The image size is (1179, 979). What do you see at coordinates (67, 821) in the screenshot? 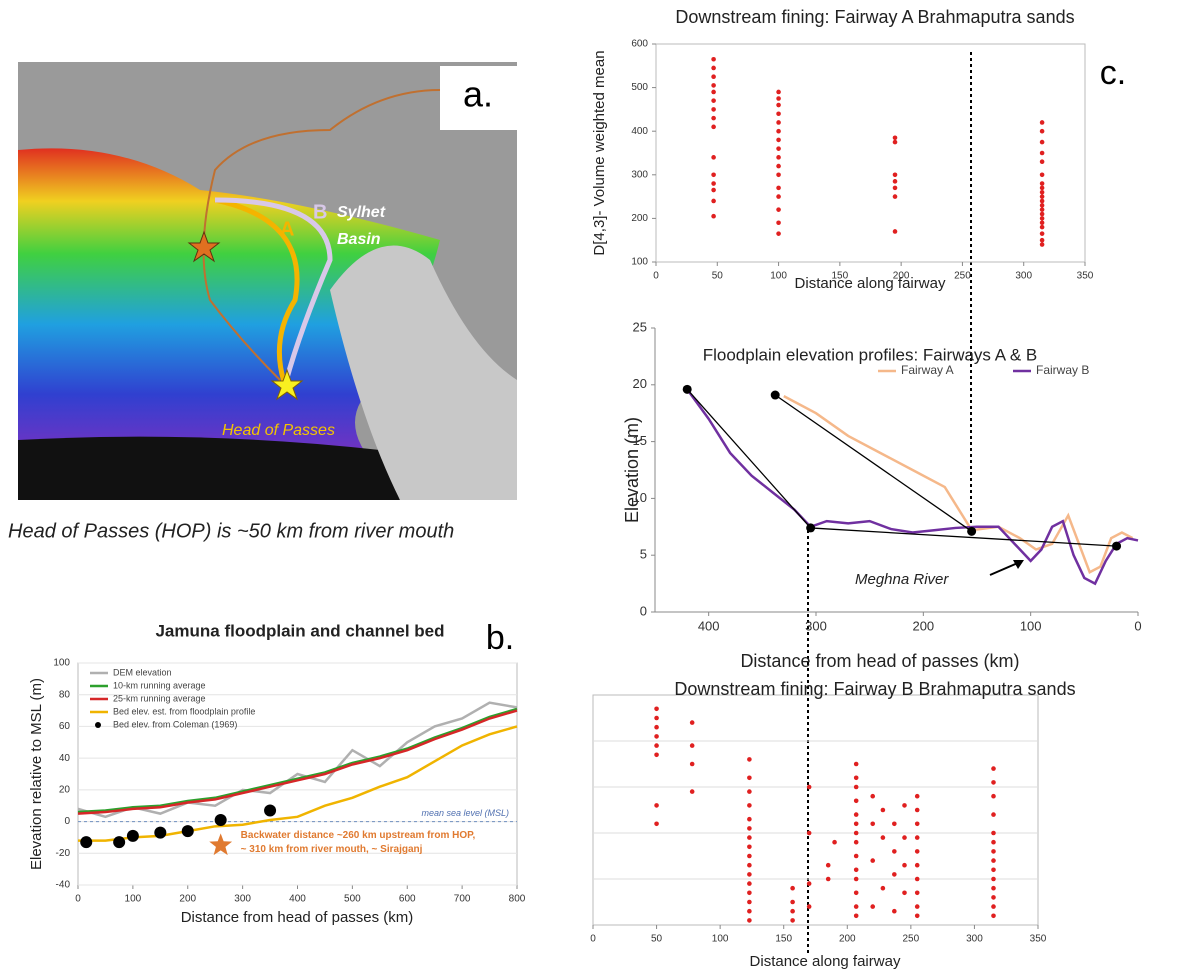
I see `y-tick-label: 0` at bounding box center [67, 821].